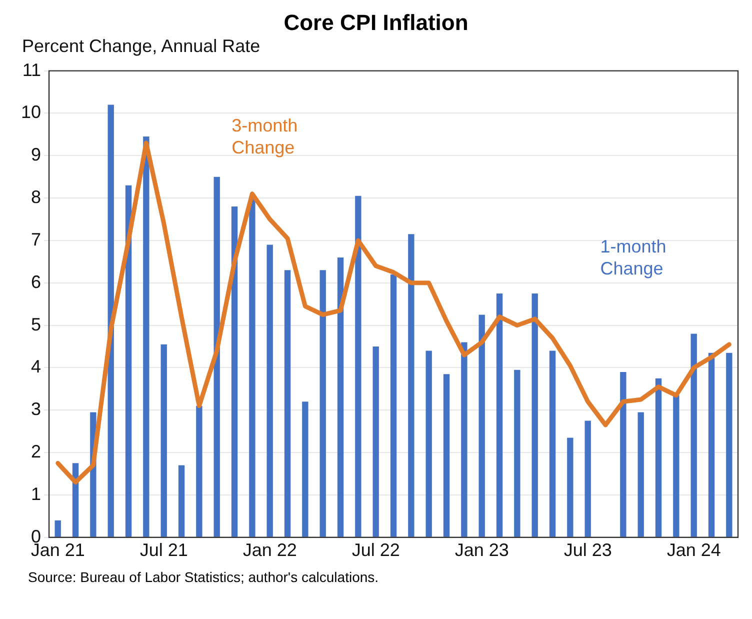 The image size is (752, 619). Describe the element at coordinates (36, 197) in the screenshot. I see `y-tick-label: 8` at that location.